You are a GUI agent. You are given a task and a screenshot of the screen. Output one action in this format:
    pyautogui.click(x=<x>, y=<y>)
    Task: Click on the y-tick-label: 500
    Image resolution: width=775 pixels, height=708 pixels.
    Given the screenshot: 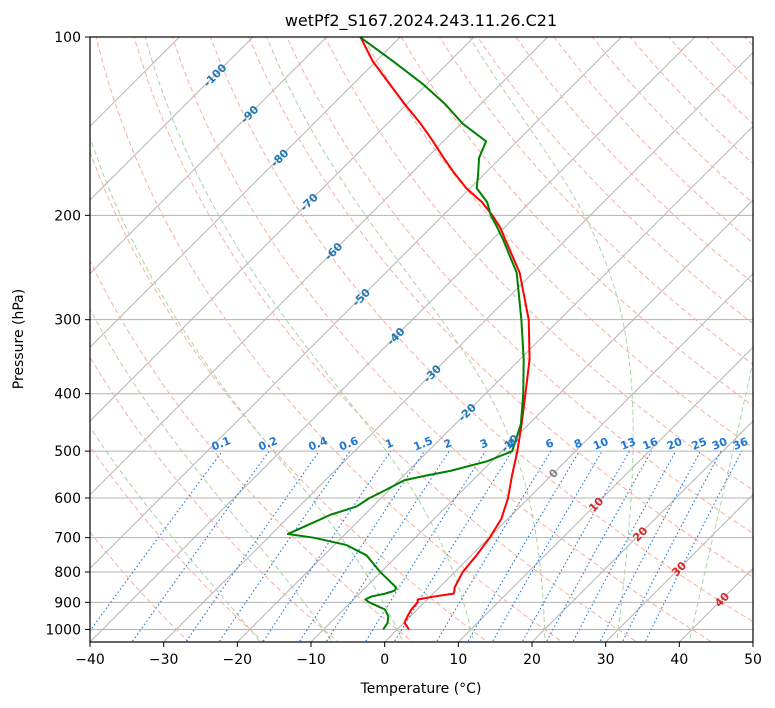 What is the action you would take?
    pyautogui.click(x=67, y=452)
    